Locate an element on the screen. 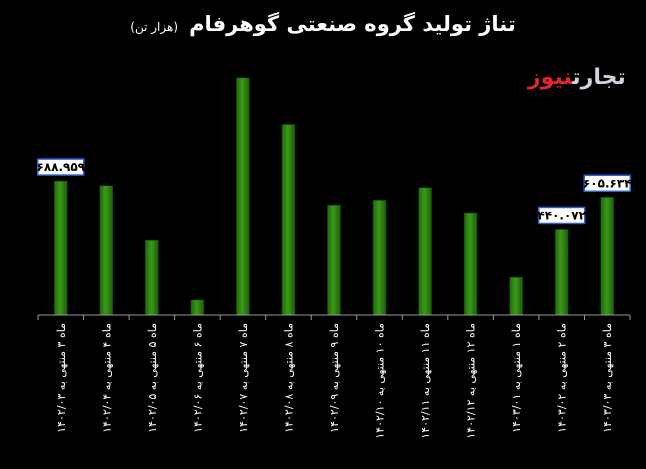 The image size is (646, 469). data-label-text-11: ۴۴۰.۰۷۲ is located at coordinates (561, 215).